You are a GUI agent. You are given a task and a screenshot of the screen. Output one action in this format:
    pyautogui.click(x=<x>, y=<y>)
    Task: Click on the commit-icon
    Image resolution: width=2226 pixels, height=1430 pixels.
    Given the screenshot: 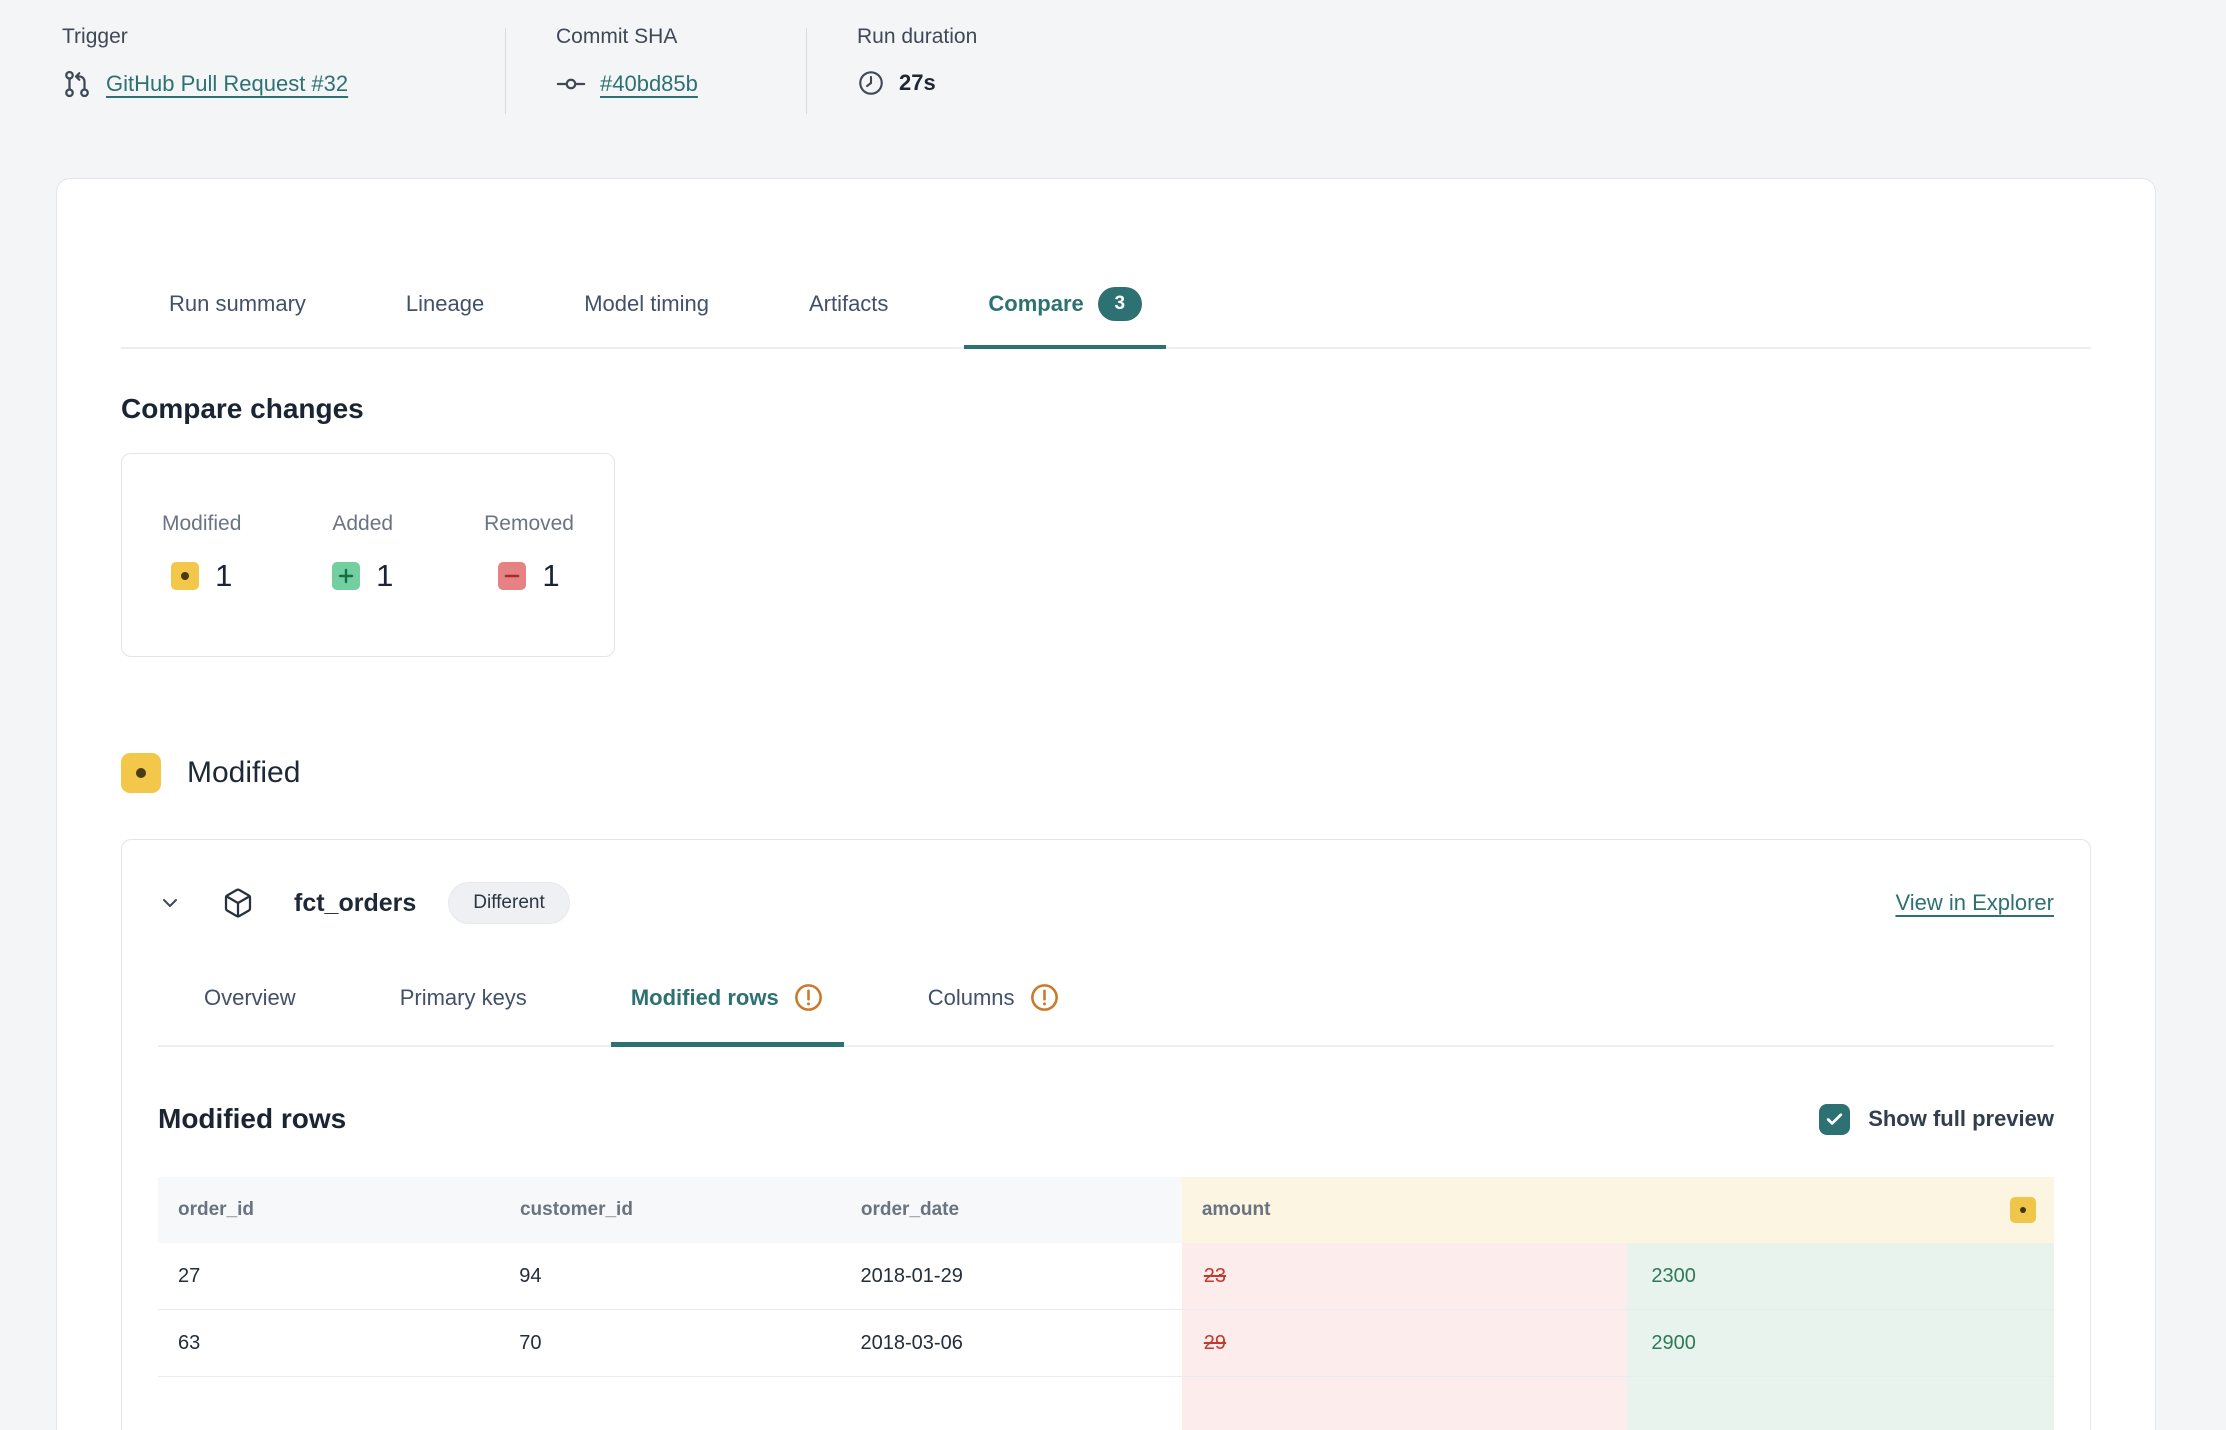 What is the action you would take?
    pyautogui.click(x=571, y=84)
    